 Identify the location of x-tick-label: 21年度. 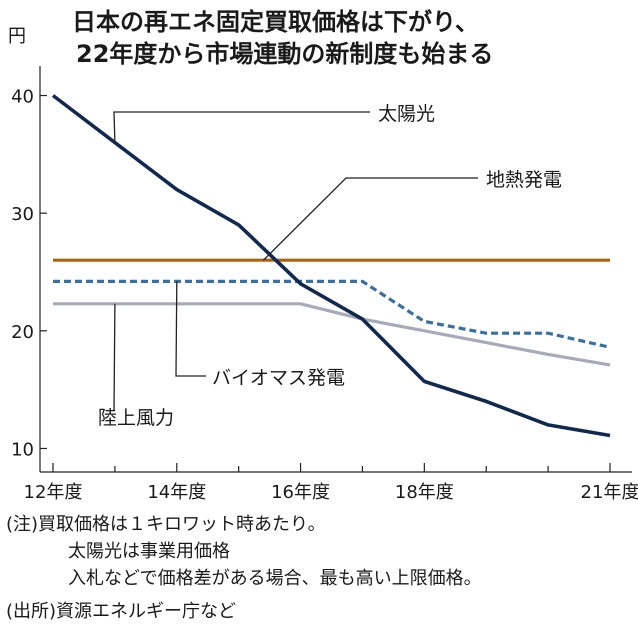
(609, 492).